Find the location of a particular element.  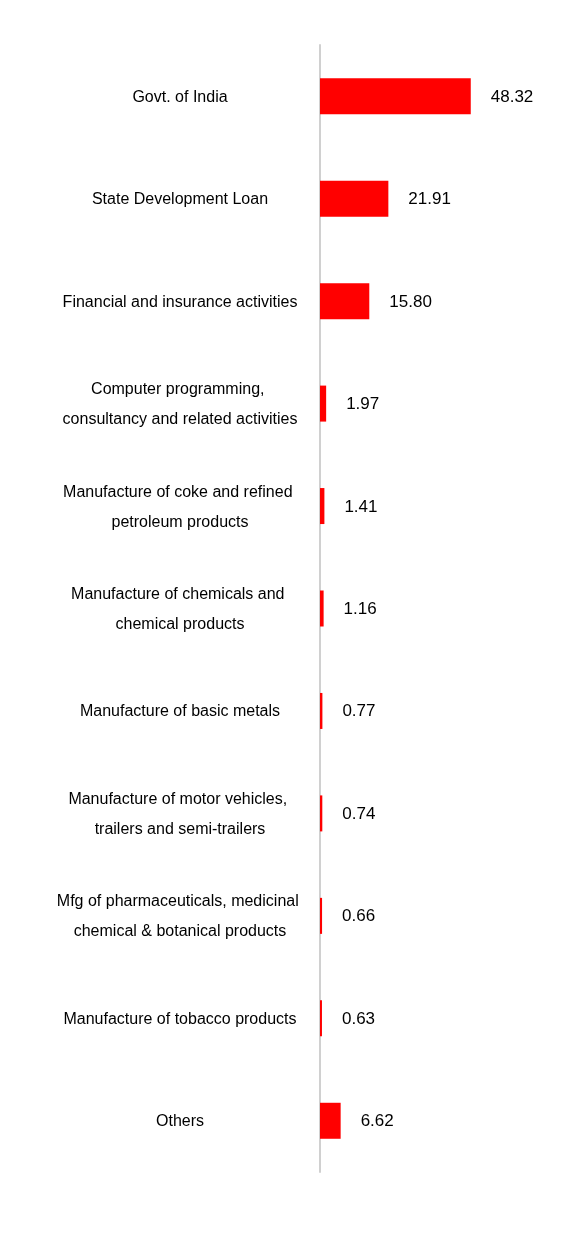

y-tick-label: Manufacture of motor vehicles, trailers and semi-trailers is located at coordinates (180, 813).